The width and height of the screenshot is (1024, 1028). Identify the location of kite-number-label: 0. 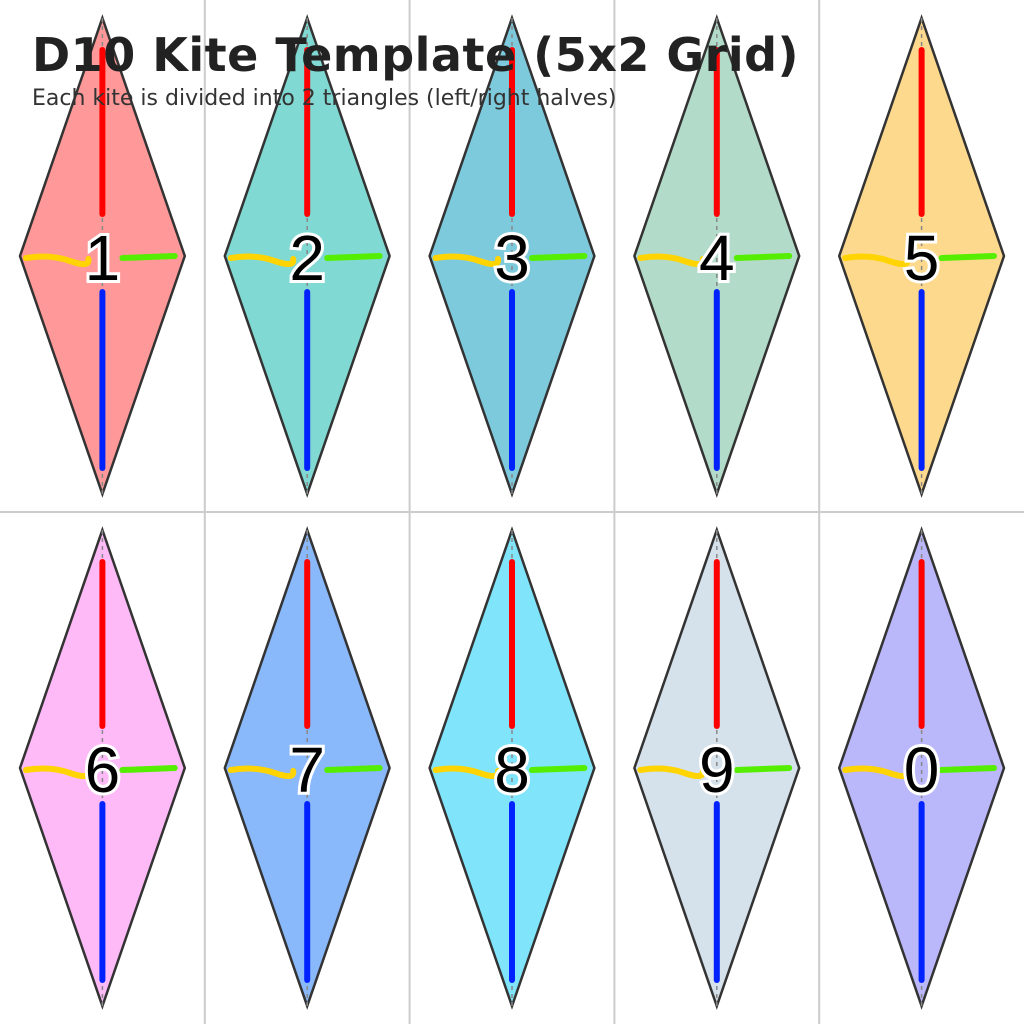
(922, 770).